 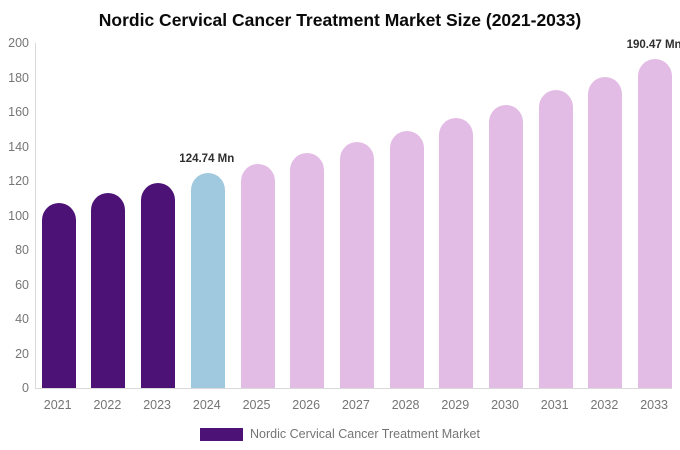 What do you see at coordinates (505, 405) in the screenshot?
I see `x-tick-2030: 2030` at bounding box center [505, 405].